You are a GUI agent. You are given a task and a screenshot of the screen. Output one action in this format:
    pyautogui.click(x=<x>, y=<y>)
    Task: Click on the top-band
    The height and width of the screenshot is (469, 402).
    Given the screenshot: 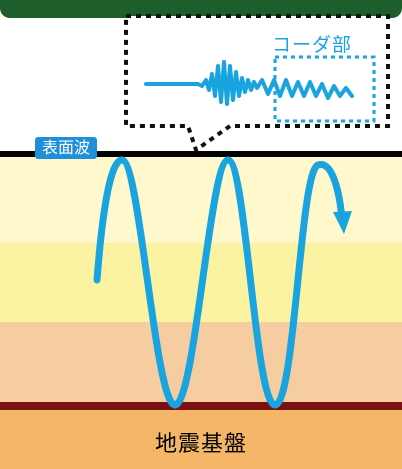 What is the action you would take?
    pyautogui.click(x=201, y=9)
    